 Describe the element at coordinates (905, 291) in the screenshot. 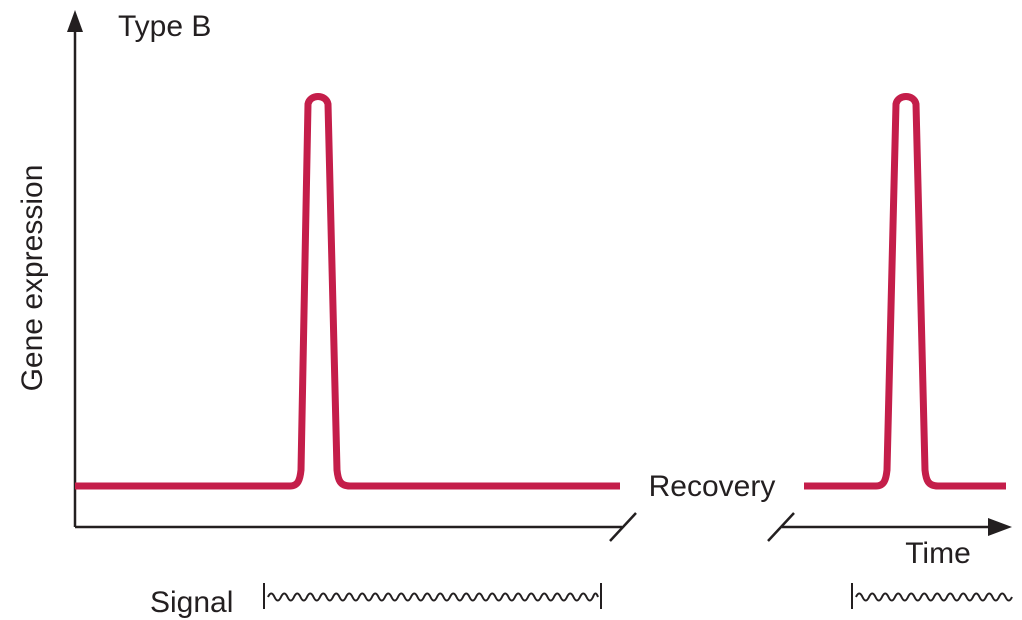

I see `expression-trace-second` at that location.